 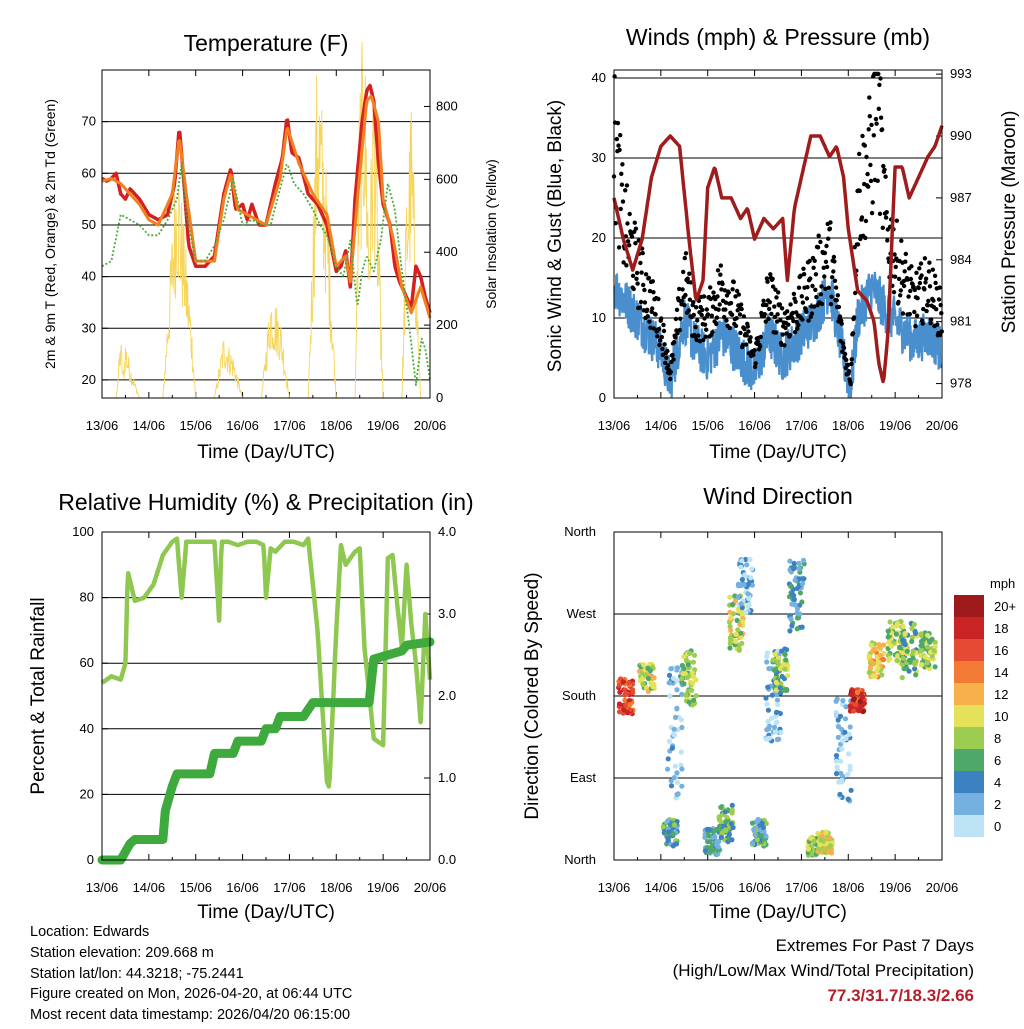 I want to click on y2-tick-label: 987, so click(x=961, y=197).